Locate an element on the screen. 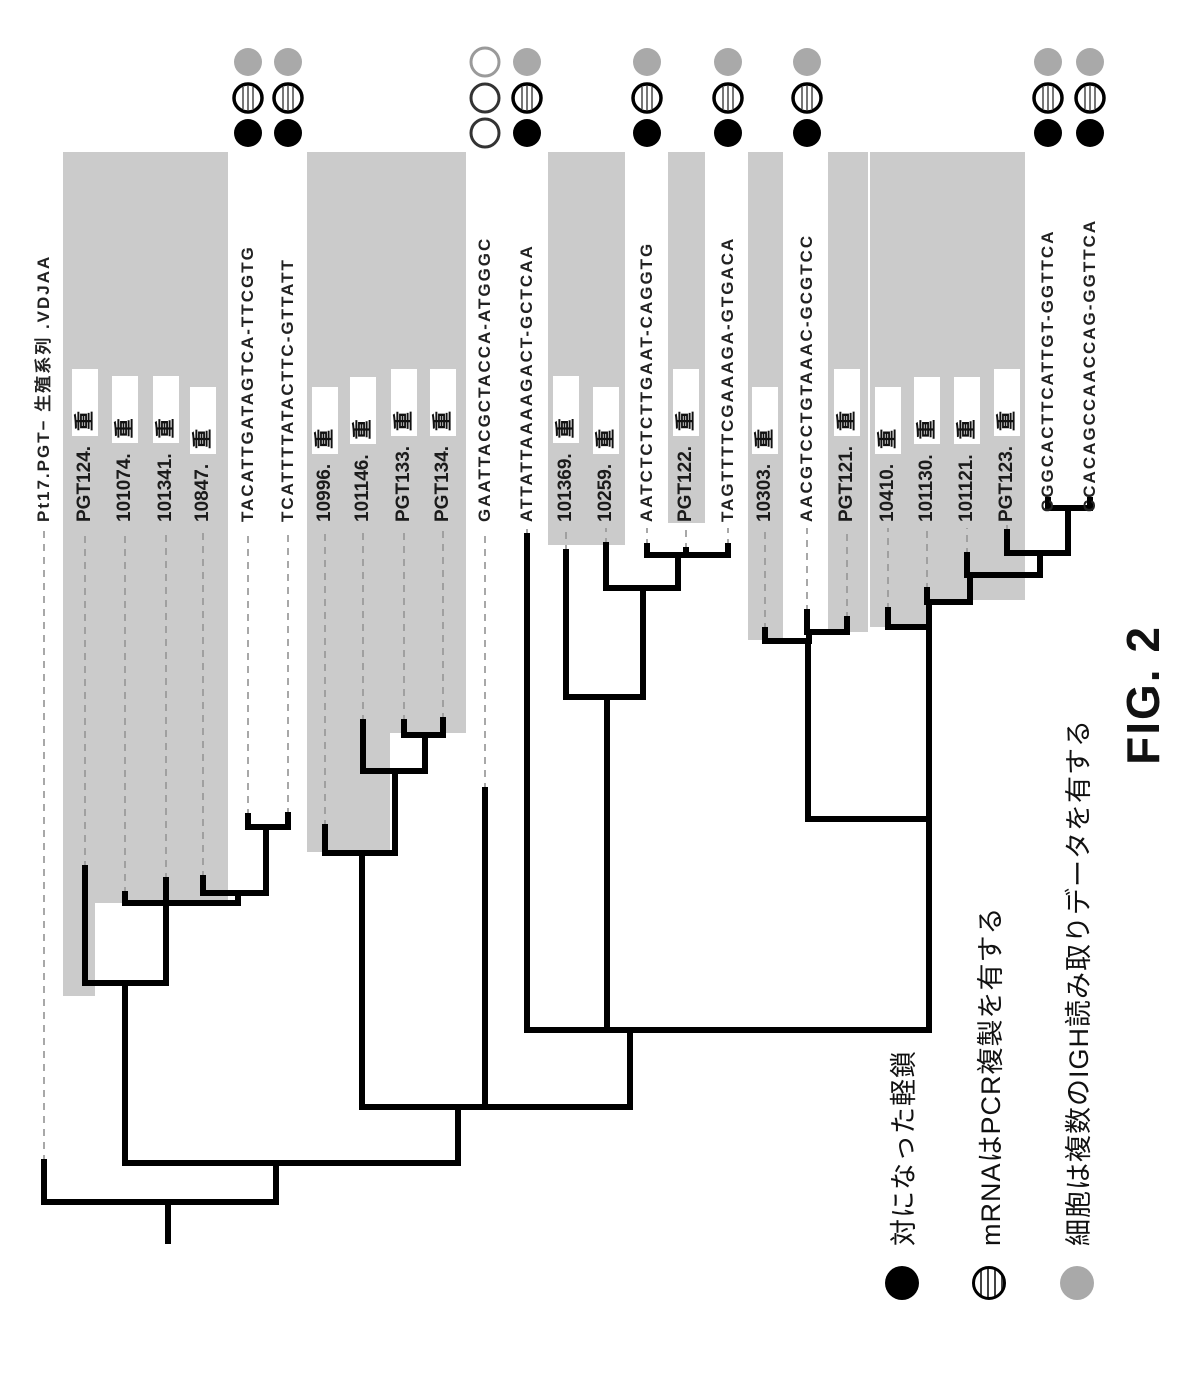 This screenshot has width=1179, height=1396. leaf-seq-tagttt: TAGTTTTCGAAAGA-GTGACA is located at coordinates (727, 379).